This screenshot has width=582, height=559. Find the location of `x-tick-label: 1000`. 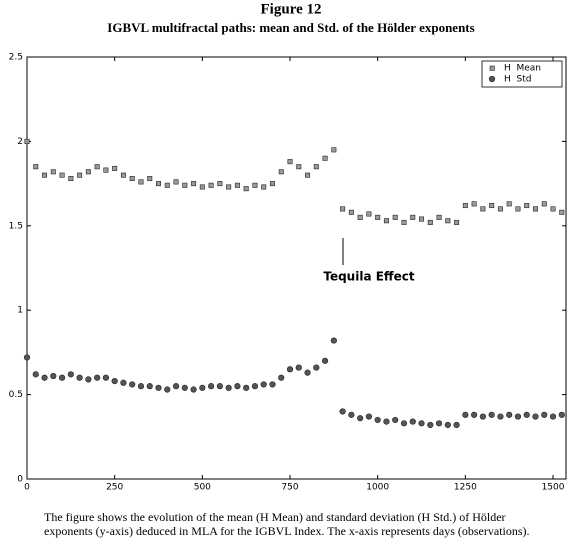

x-tick-label: 1000 is located at coordinates (377, 488).